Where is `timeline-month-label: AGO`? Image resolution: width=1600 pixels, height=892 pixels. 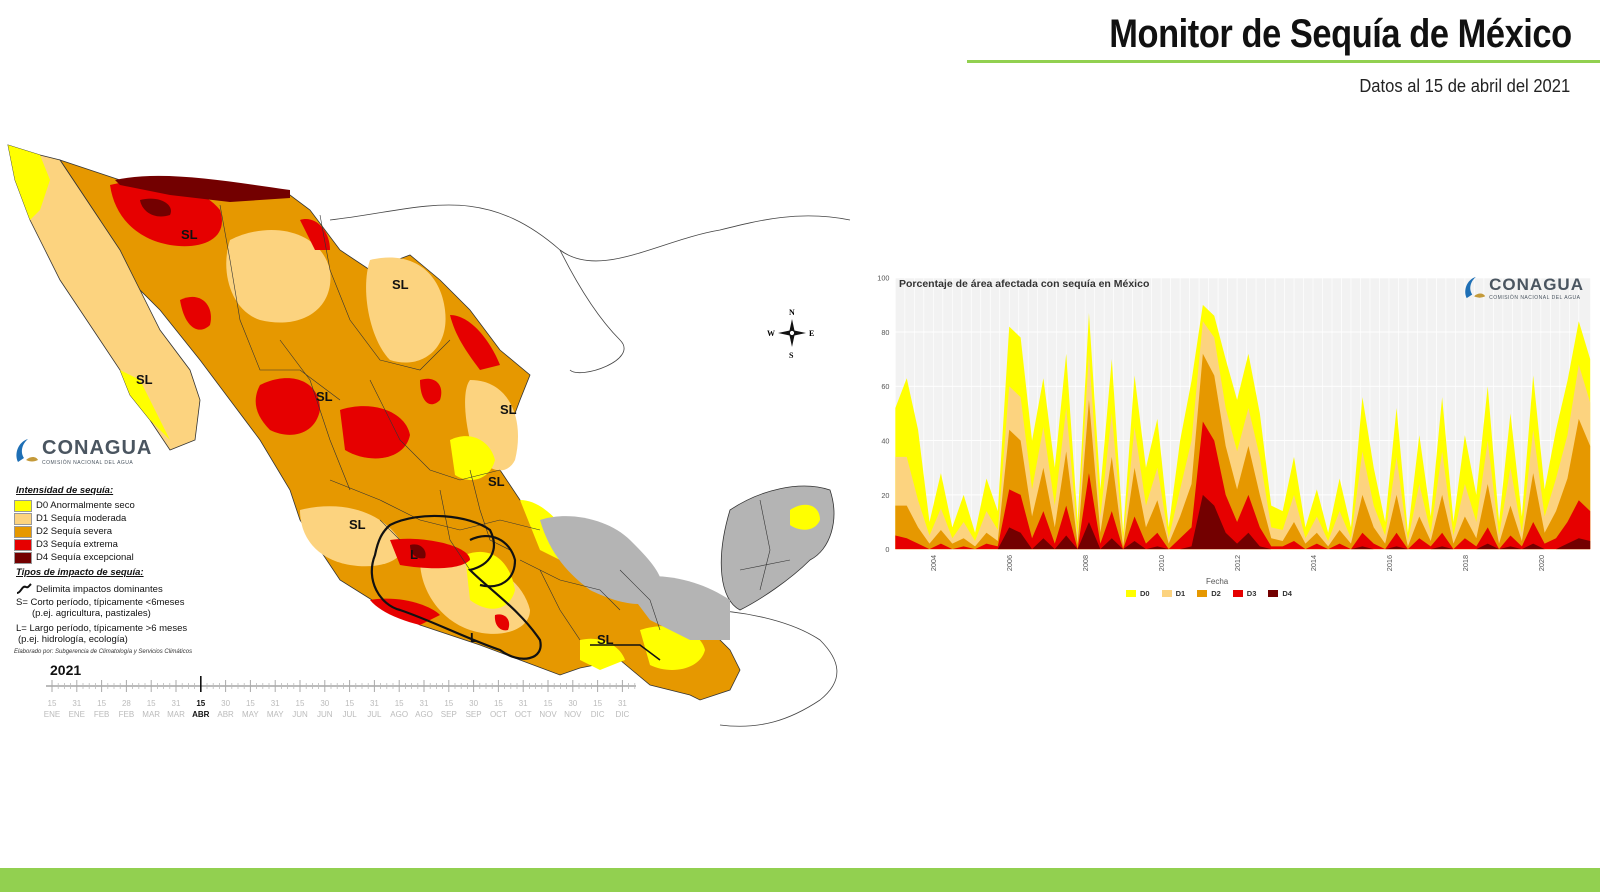 timeline-month-label: AGO is located at coordinates (399, 714).